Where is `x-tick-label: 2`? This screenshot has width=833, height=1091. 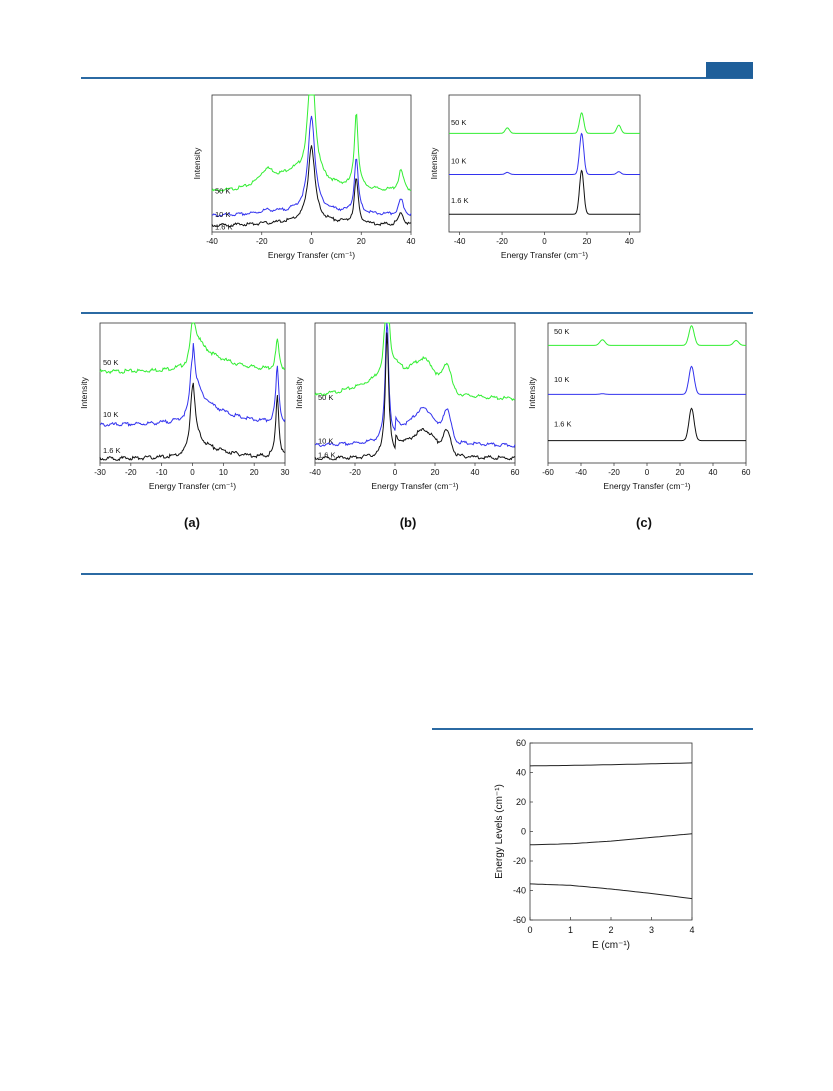 x-tick-label: 2 is located at coordinates (610, 930).